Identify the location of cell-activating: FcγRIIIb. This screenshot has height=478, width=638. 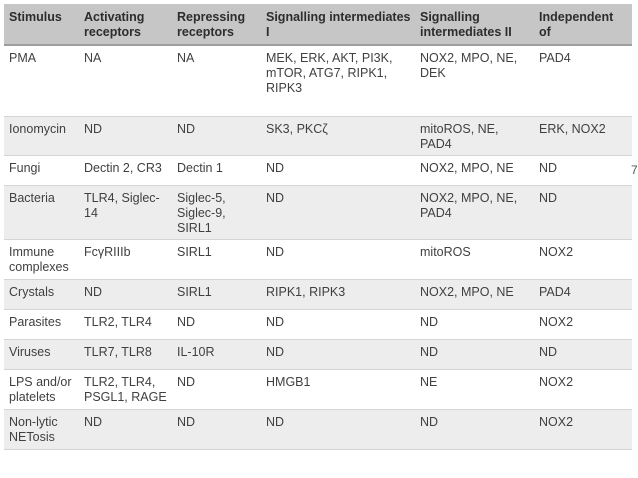
(125, 259).